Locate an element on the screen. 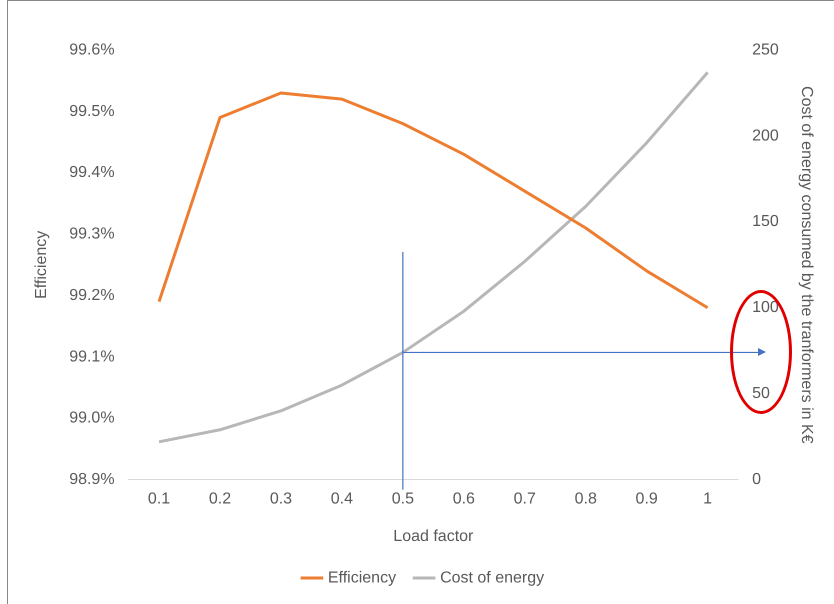  x-tick-label: 1 is located at coordinates (707, 499).